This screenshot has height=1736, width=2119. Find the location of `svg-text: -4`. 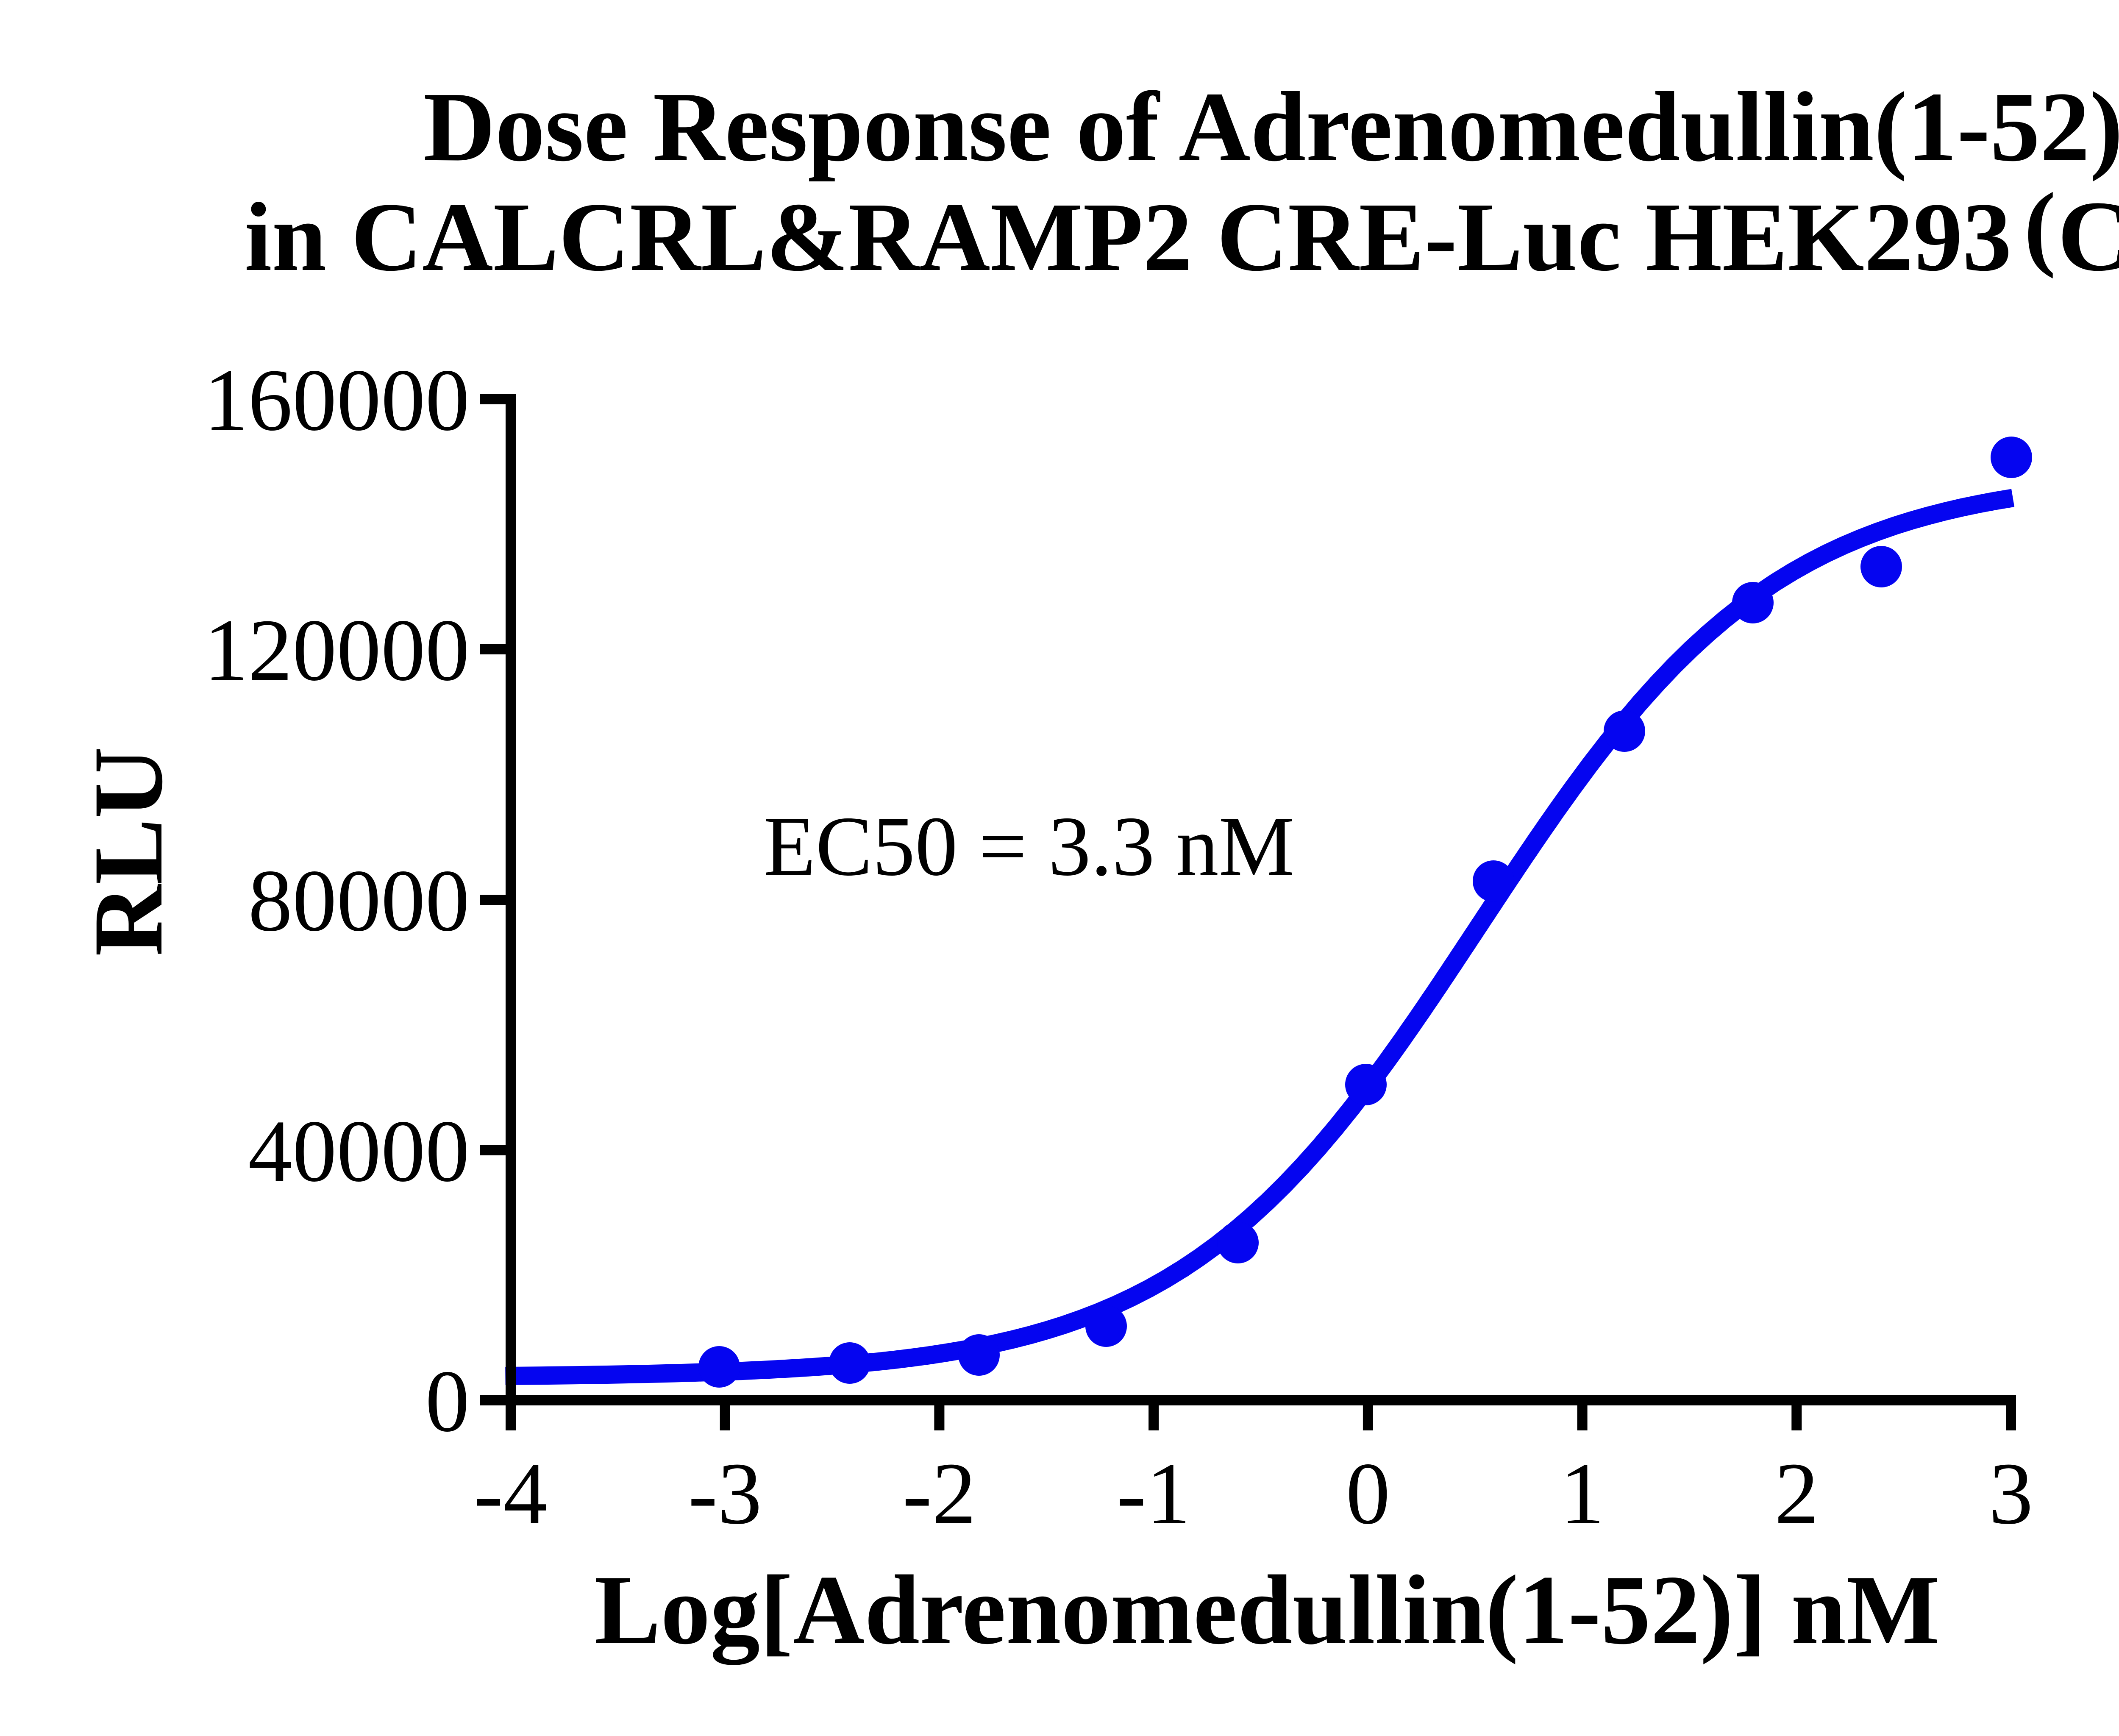

svg-text: -4 is located at coordinates (511, 1494).